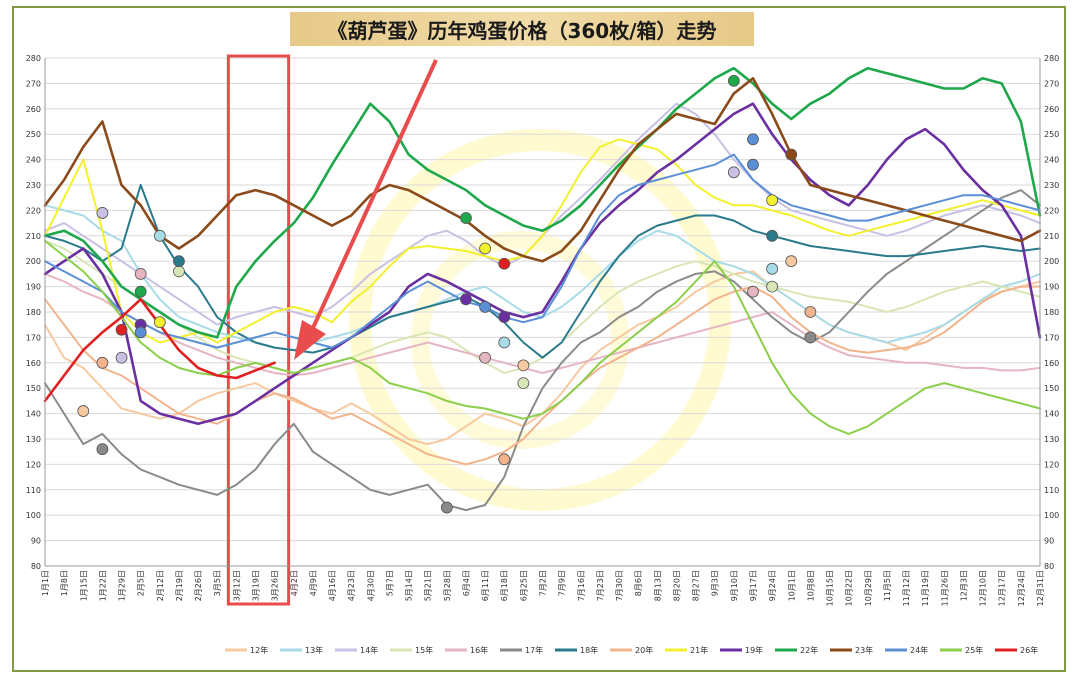 The image size is (1080, 681). What do you see at coordinates (772, 585) in the screenshot?
I see `x-tick-label: 9月24日` at bounding box center [772, 585].